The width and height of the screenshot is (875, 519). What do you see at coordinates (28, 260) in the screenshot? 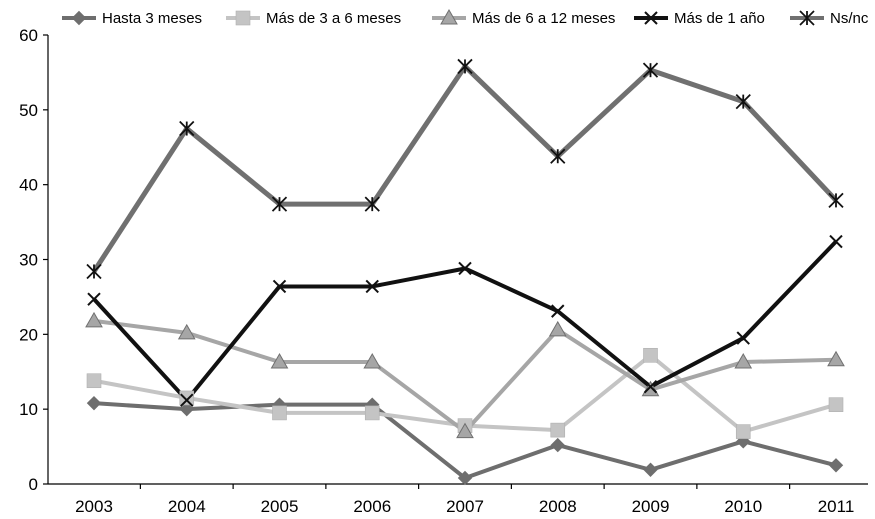
I see `y-tick-label: 30` at bounding box center [28, 260].